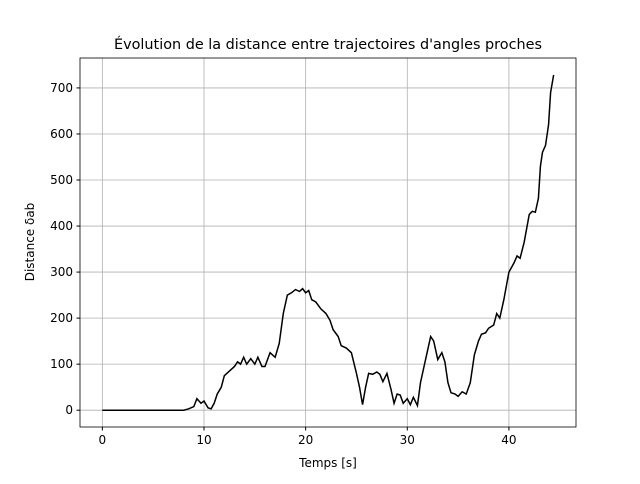 Image resolution: width=640 pixels, height=484 pixels. What do you see at coordinates (61, 180) in the screenshot?
I see `y-tick-label: 500` at bounding box center [61, 180].